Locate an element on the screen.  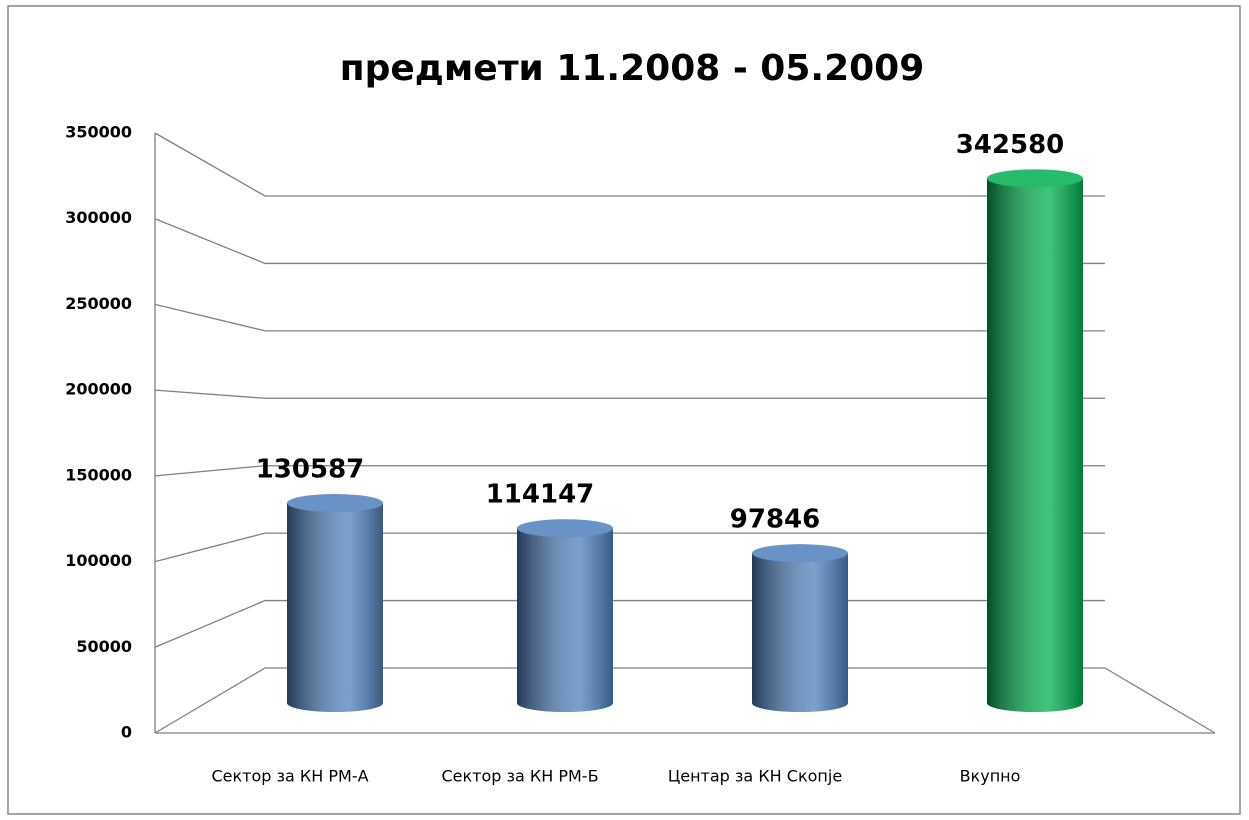
y-tick-label: 200000 is located at coordinates (98, 389).